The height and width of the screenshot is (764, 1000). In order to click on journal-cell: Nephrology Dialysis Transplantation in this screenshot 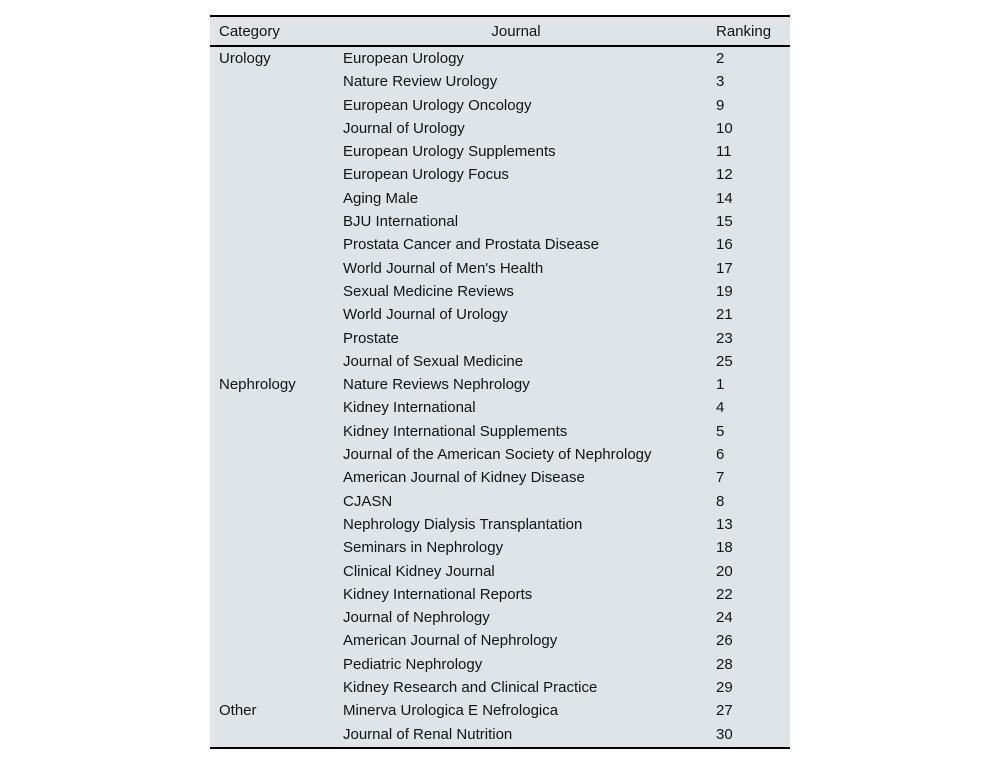, I will do `click(463, 524)`.